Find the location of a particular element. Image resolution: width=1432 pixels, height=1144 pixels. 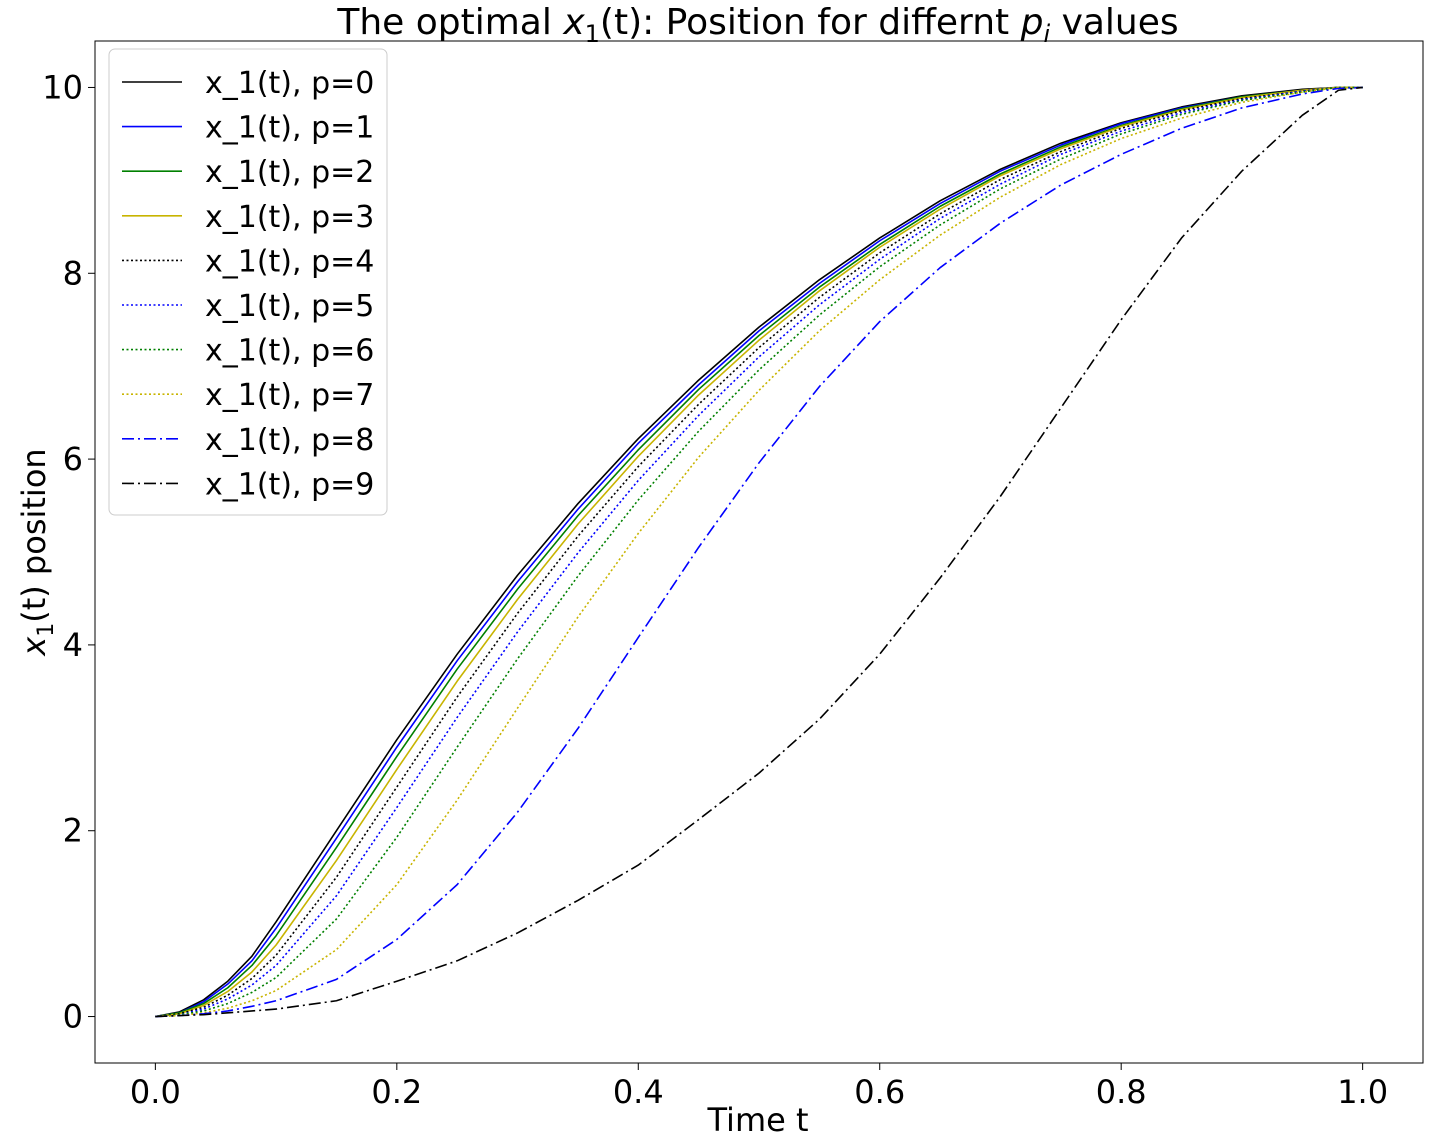

x-axis-label: Time t is located at coordinates (757, 1120).